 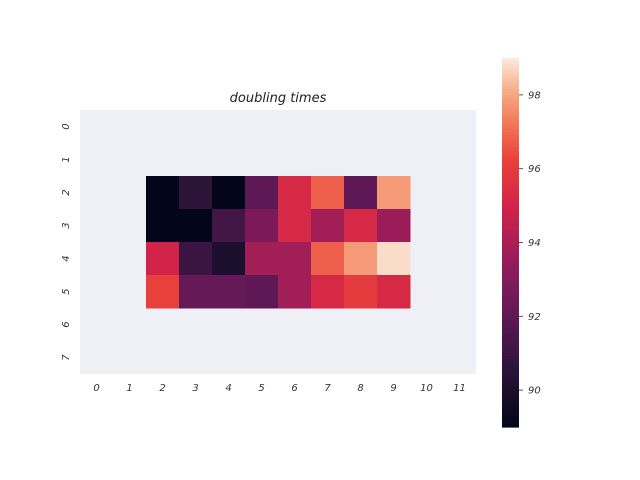 What do you see at coordinates (534, 317) in the screenshot?
I see `colorbar-tick-label: 92` at bounding box center [534, 317].